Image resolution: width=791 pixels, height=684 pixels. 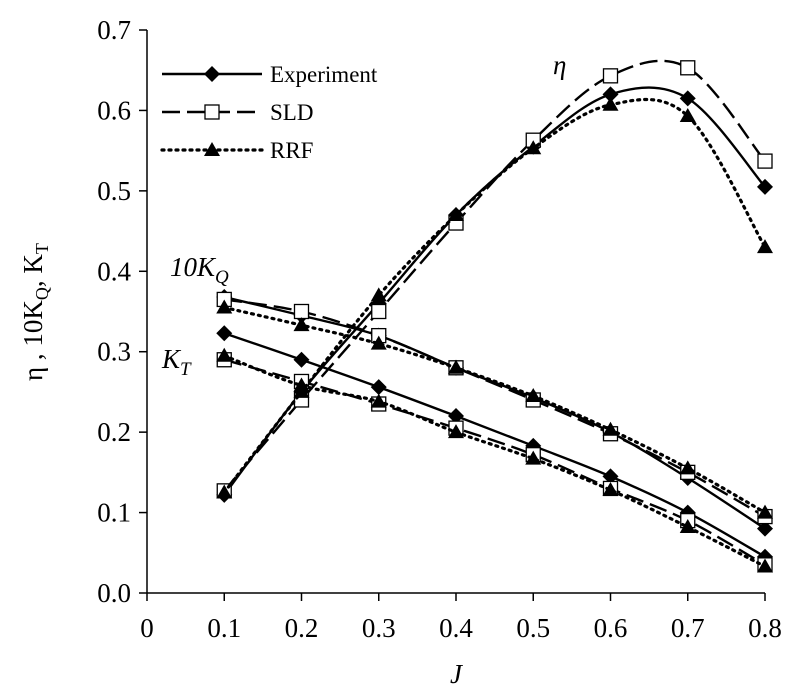 What do you see at coordinates (222, 277) in the screenshot?
I see `curve-label-sub: Q` at bounding box center [222, 277].